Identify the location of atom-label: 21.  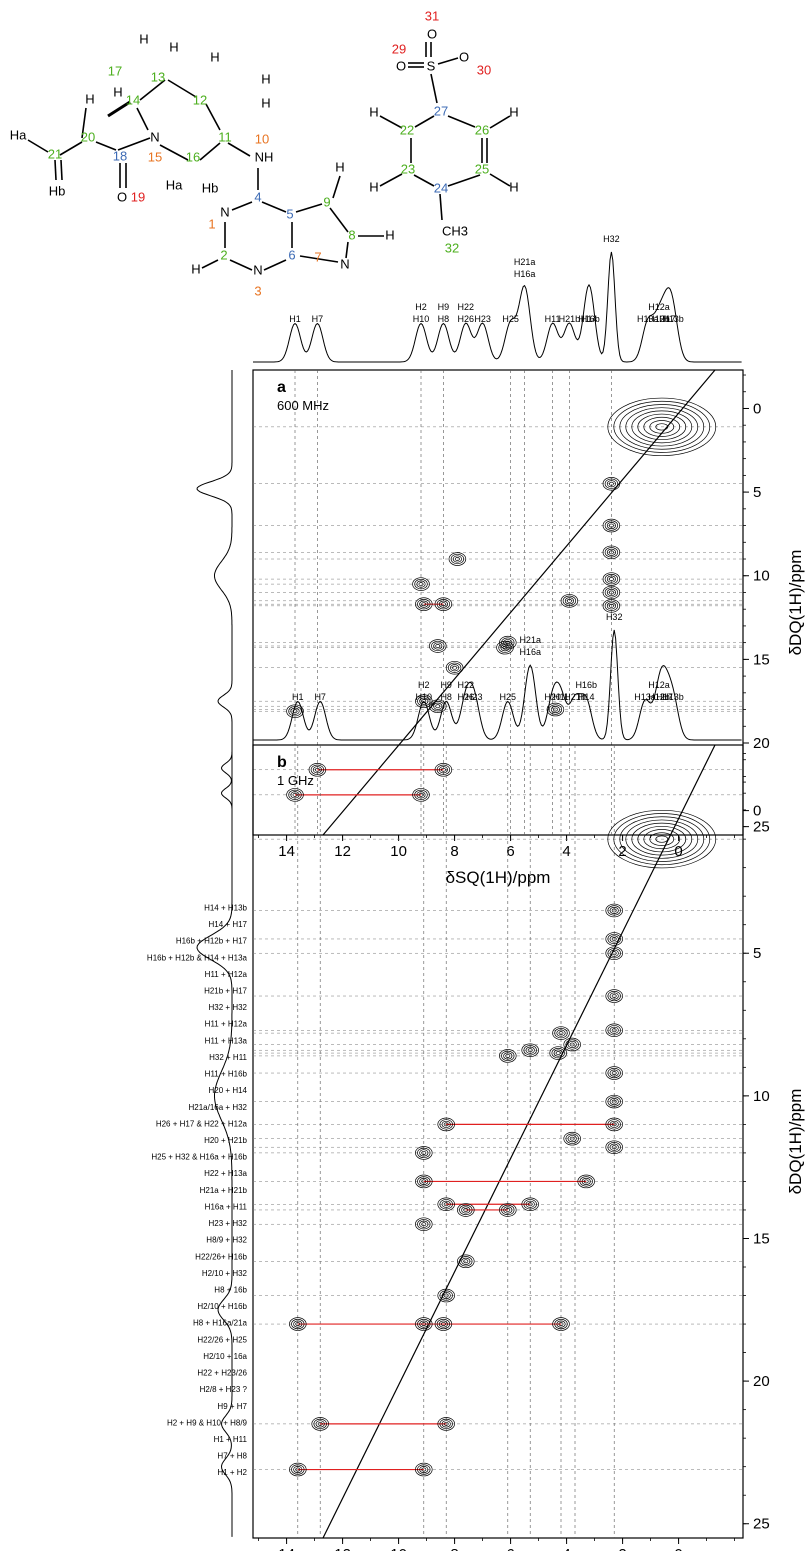
(55, 153).